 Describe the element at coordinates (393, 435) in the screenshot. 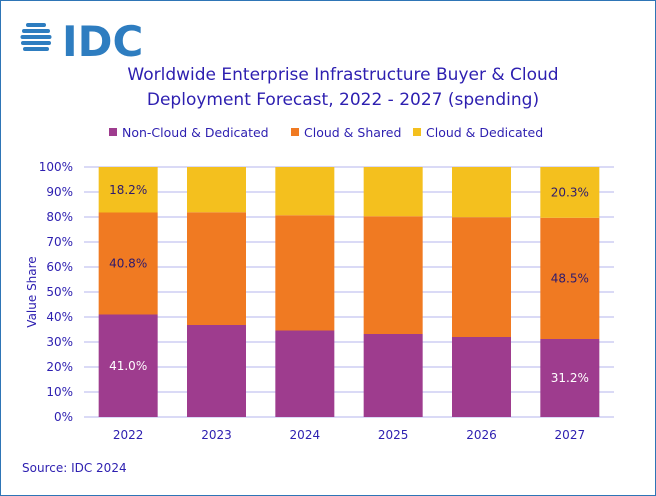

I see `x-tick-label: 2025` at that location.